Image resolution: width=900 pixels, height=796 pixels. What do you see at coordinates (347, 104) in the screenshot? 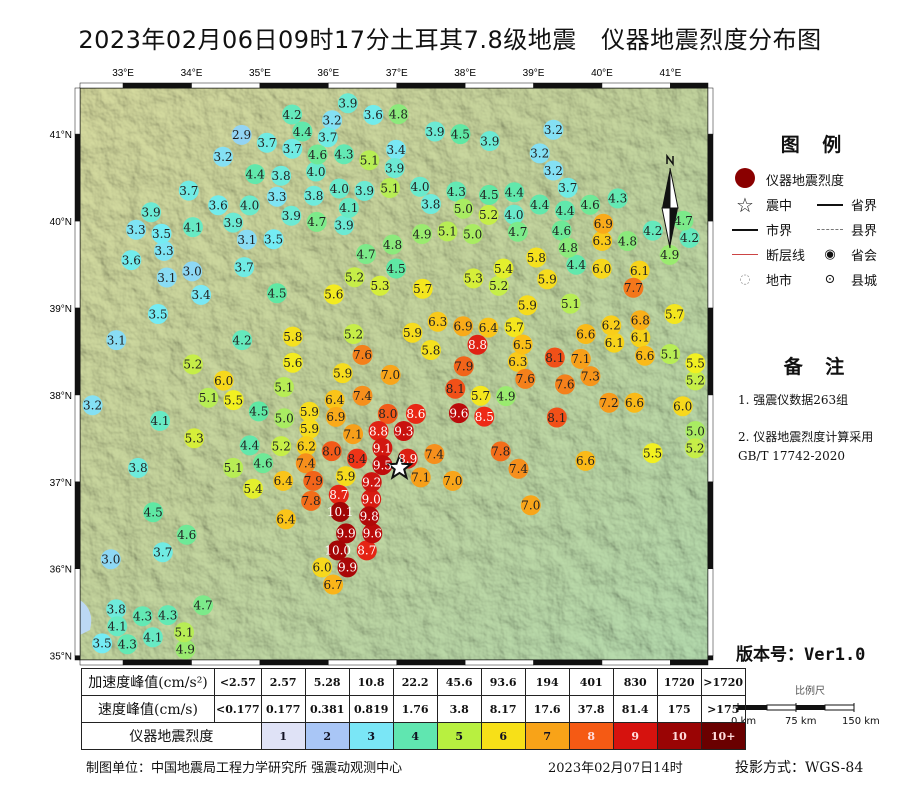
I see `station-intensity-value: 3.9` at bounding box center [347, 104].